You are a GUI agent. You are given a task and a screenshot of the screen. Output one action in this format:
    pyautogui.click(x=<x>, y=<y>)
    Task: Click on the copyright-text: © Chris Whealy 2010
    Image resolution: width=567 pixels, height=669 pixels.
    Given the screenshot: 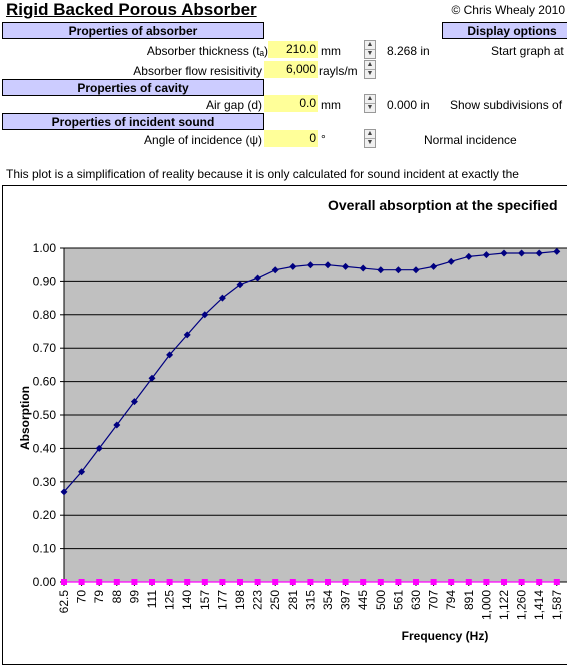 What is the action you would take?
    pyautogui.click(x=508, y=10)
    